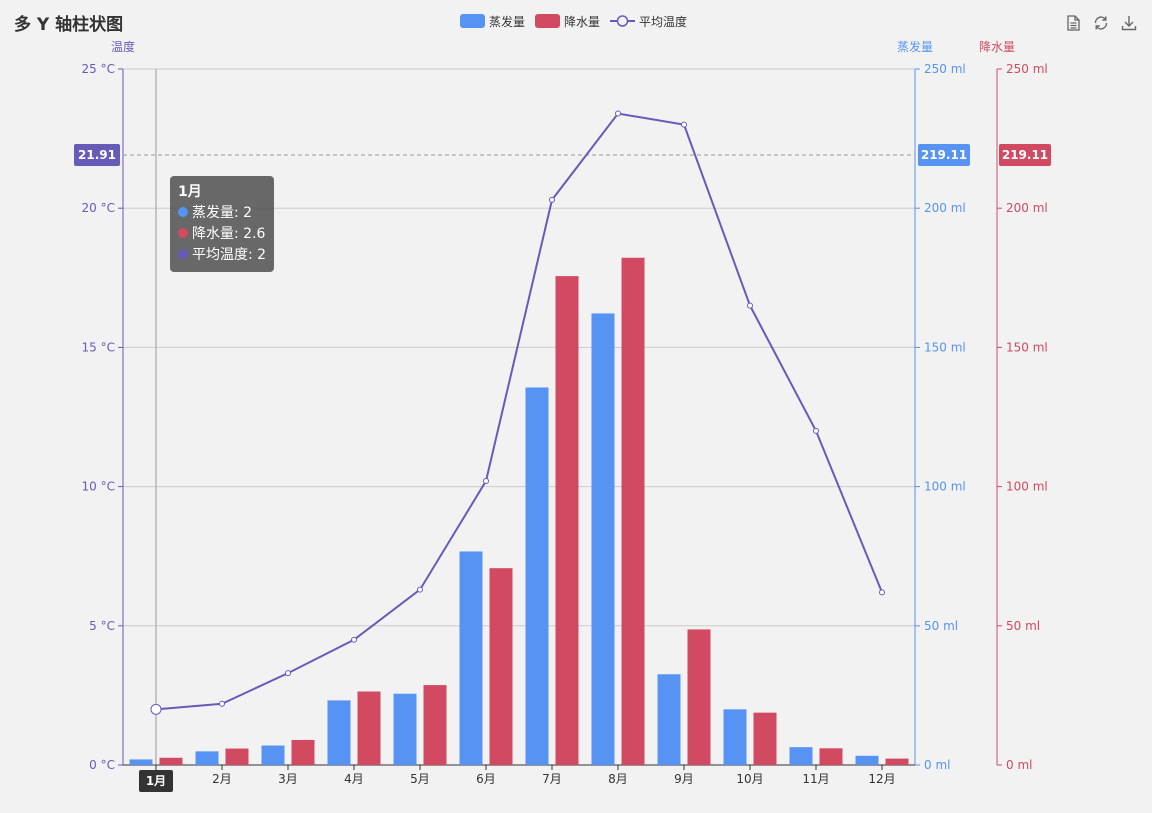  I want to click on axis-pointer-label-temp: 21.91, so click(97, 155).